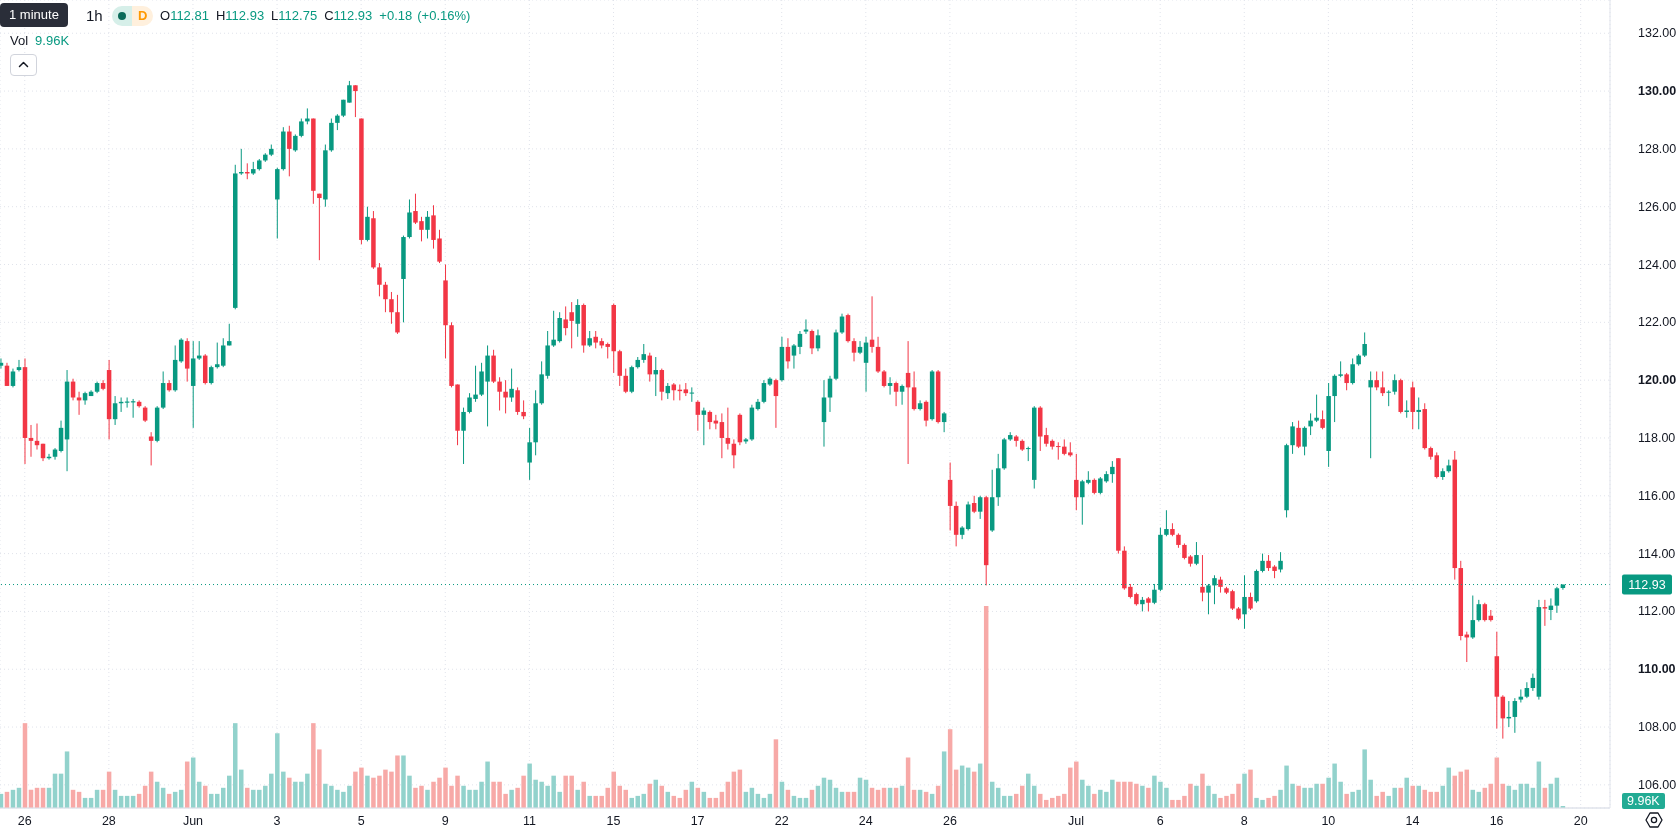 Image resolution: width=1678 pixels, height=835 pixels. I want to click on x-tick-label: 3, so click(277, 820).